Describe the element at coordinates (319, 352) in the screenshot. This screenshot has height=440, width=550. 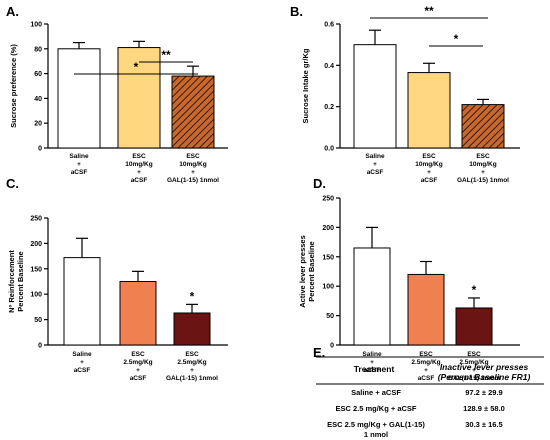
I see `panel-letter: E.` at that location.